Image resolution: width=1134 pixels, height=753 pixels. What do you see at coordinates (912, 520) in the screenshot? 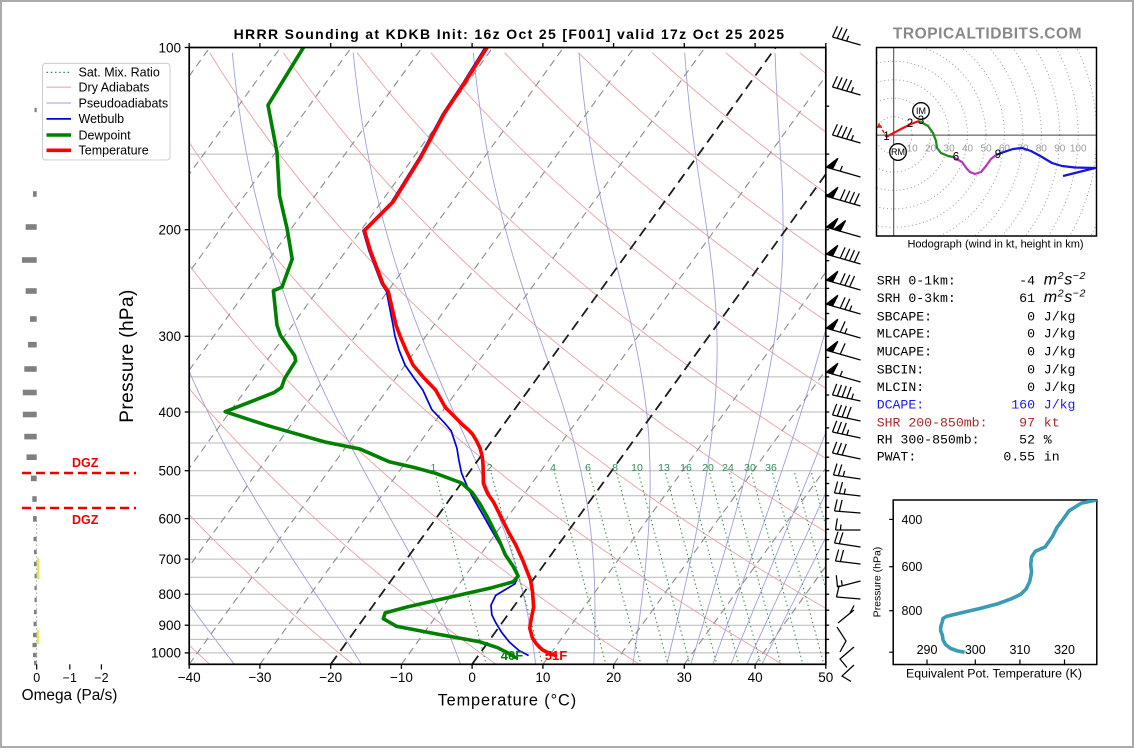
I see `svg-text: 400` at bounding box center [912, 520].